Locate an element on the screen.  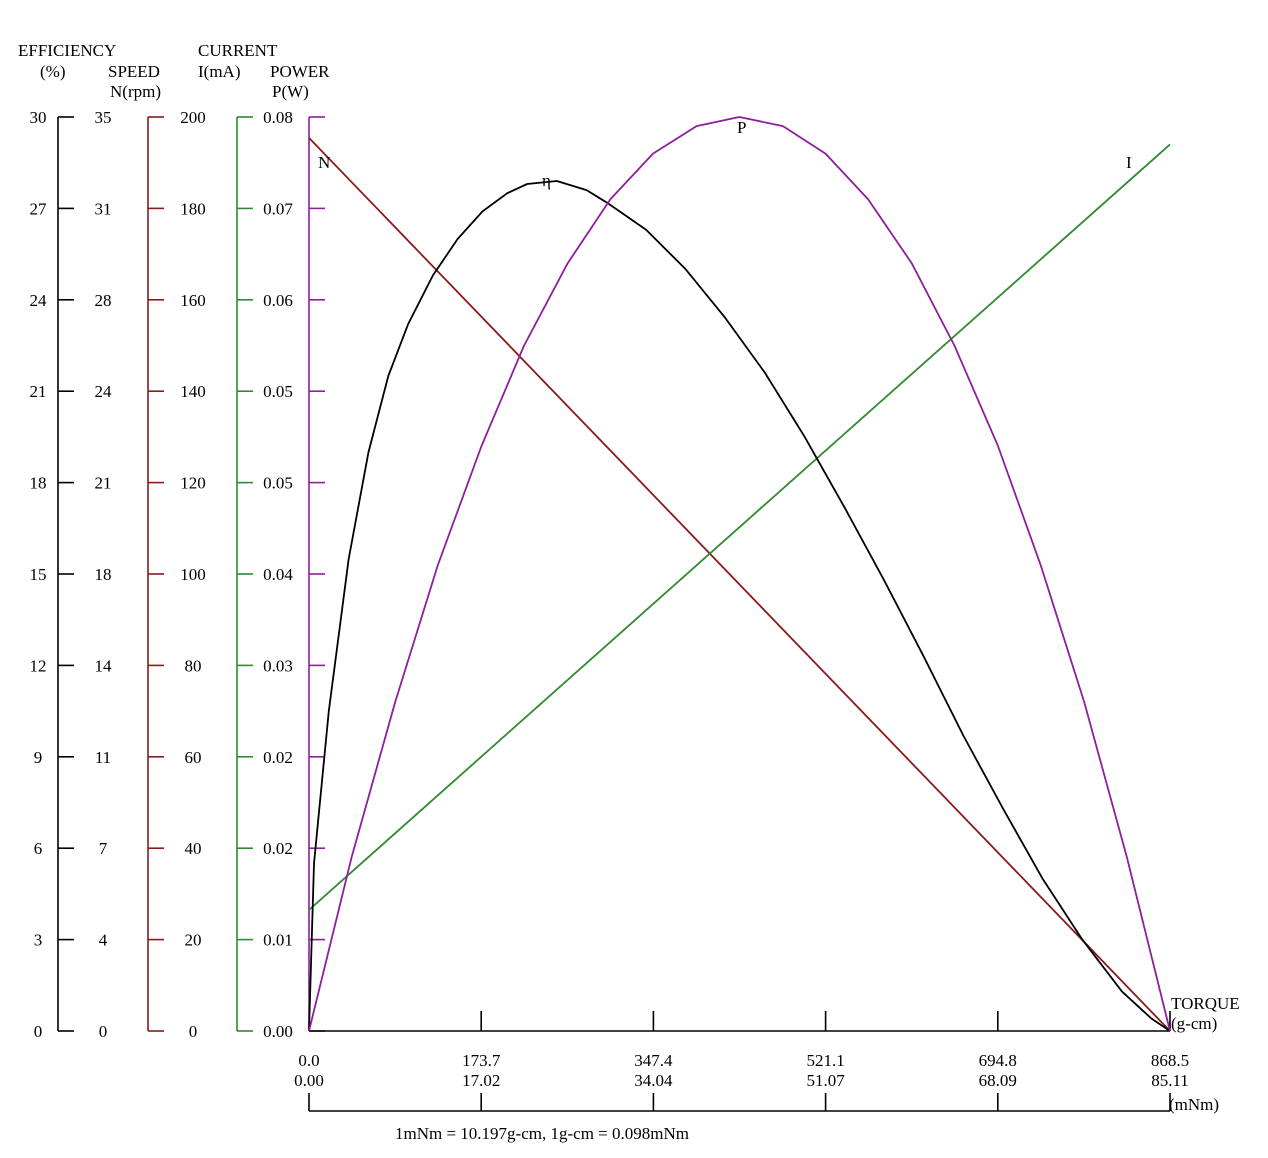
torque-tick-label: 694.8 is located at coordinates (998, 1060).